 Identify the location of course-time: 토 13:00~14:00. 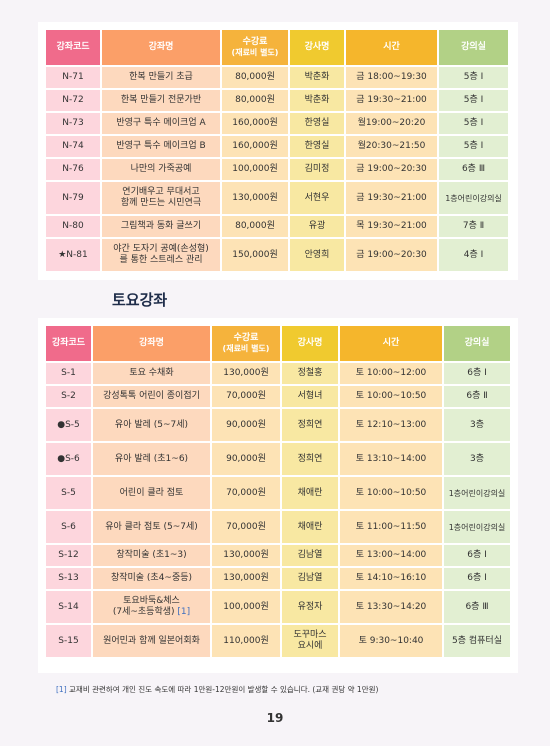
(391, 555).